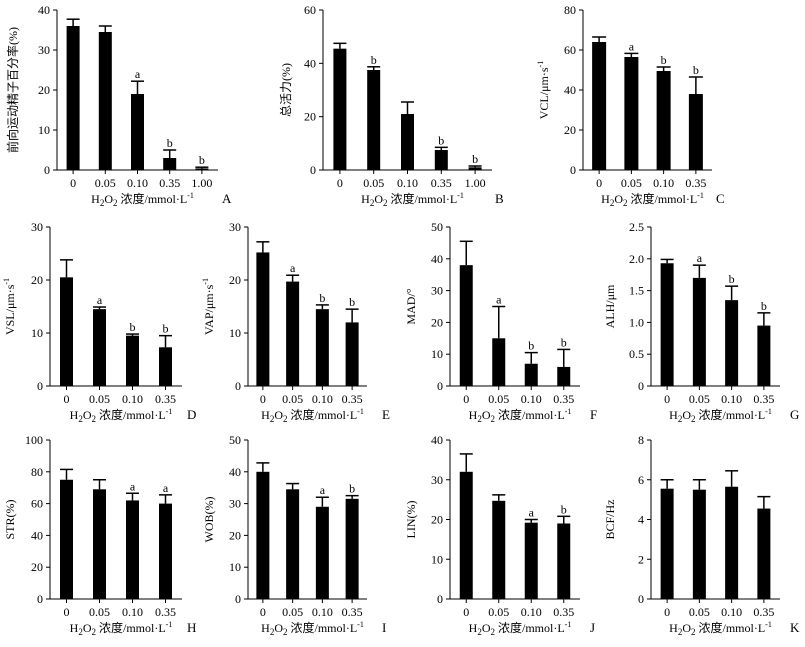  I want to click on y-axis-label: 前向运动精子百分率(%), so click(12, 90).